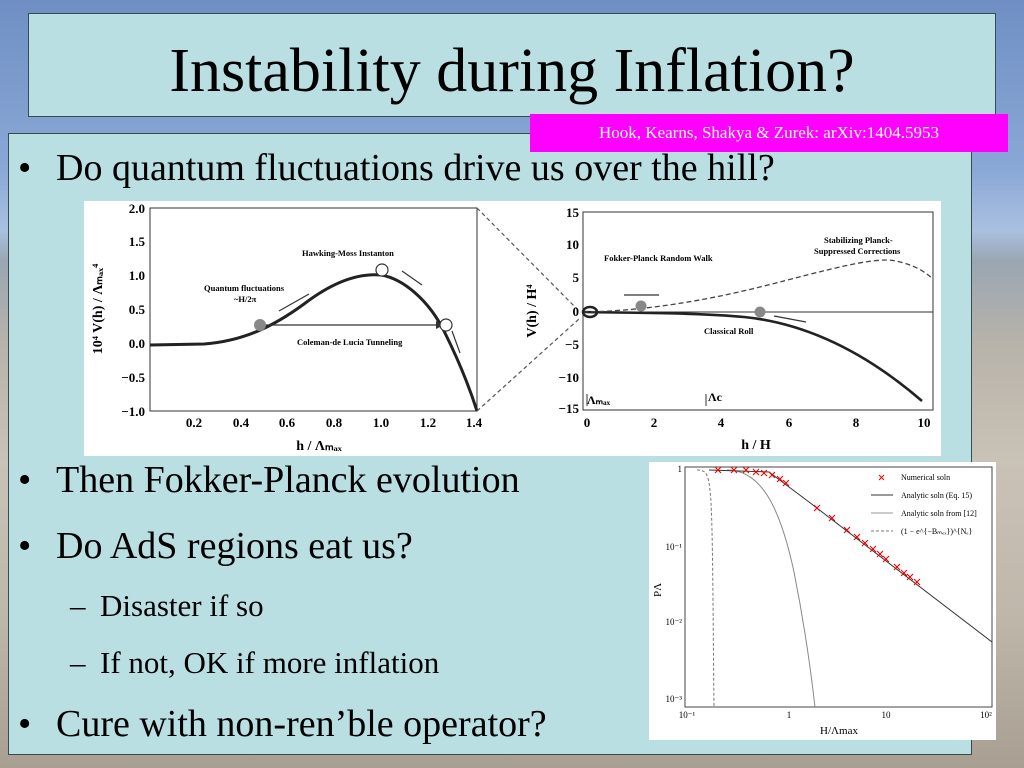 The image size is (1024, 768). Describe the element at coordinates (319, 446) in the screenshot. I see `left-xlabel: h / Λₘₐₓ` at that location.